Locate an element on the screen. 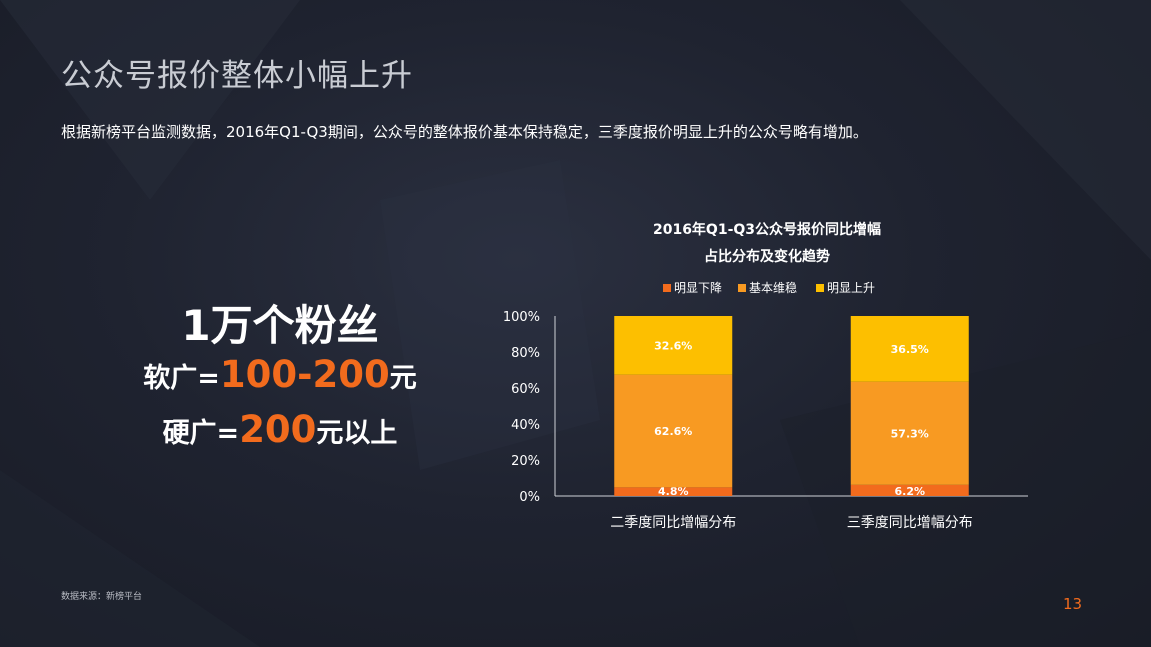 This screenshot has height=647, width=1151. soft-ad-price: 软广=100-200元 is located at coordinates (280, 374).